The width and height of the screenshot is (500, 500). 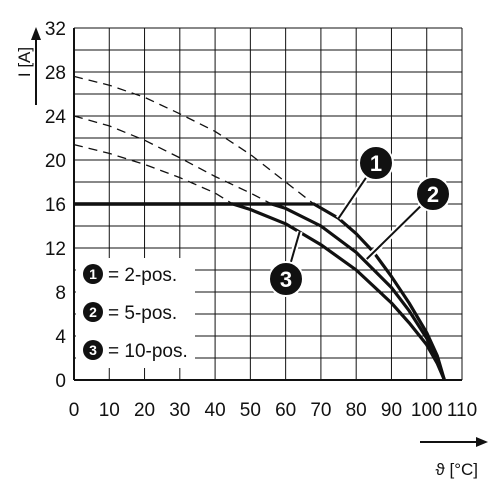 I want to click on x-tick-label: 110, so click(x=462, y=410).